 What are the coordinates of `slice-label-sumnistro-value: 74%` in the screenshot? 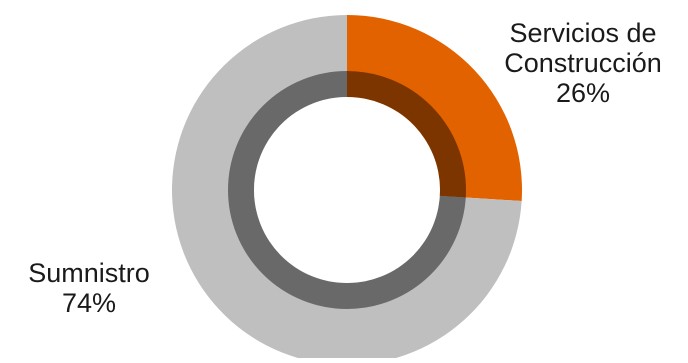 It's located at (89, 303).